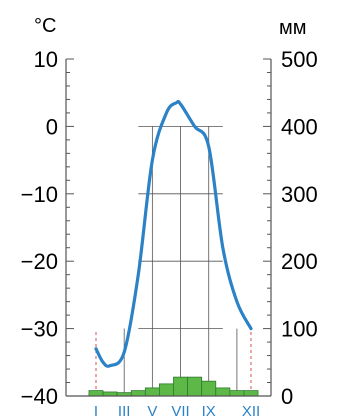 The image size is (345, 419). Describe the element at coordinates (251, 411) in the screenshot. I see `month-label: XII` at that location.